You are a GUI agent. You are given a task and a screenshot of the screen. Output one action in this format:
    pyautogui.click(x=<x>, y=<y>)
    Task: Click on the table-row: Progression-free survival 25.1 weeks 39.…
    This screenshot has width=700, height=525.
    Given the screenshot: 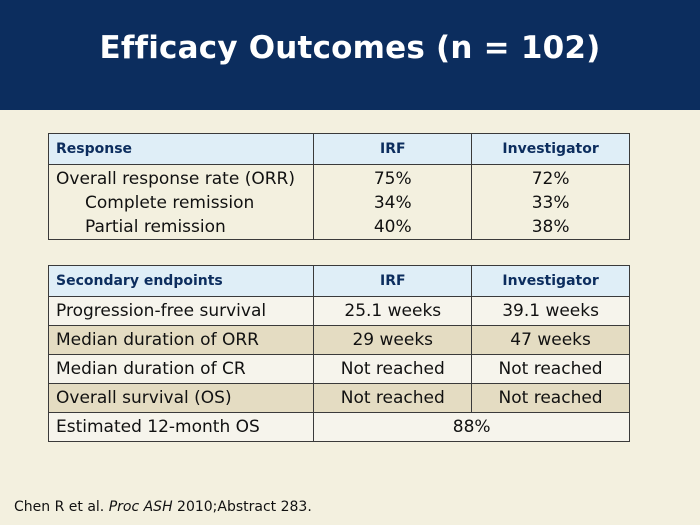 What is the action you would take?
    pyautogui.click(x=338, y=311)
    